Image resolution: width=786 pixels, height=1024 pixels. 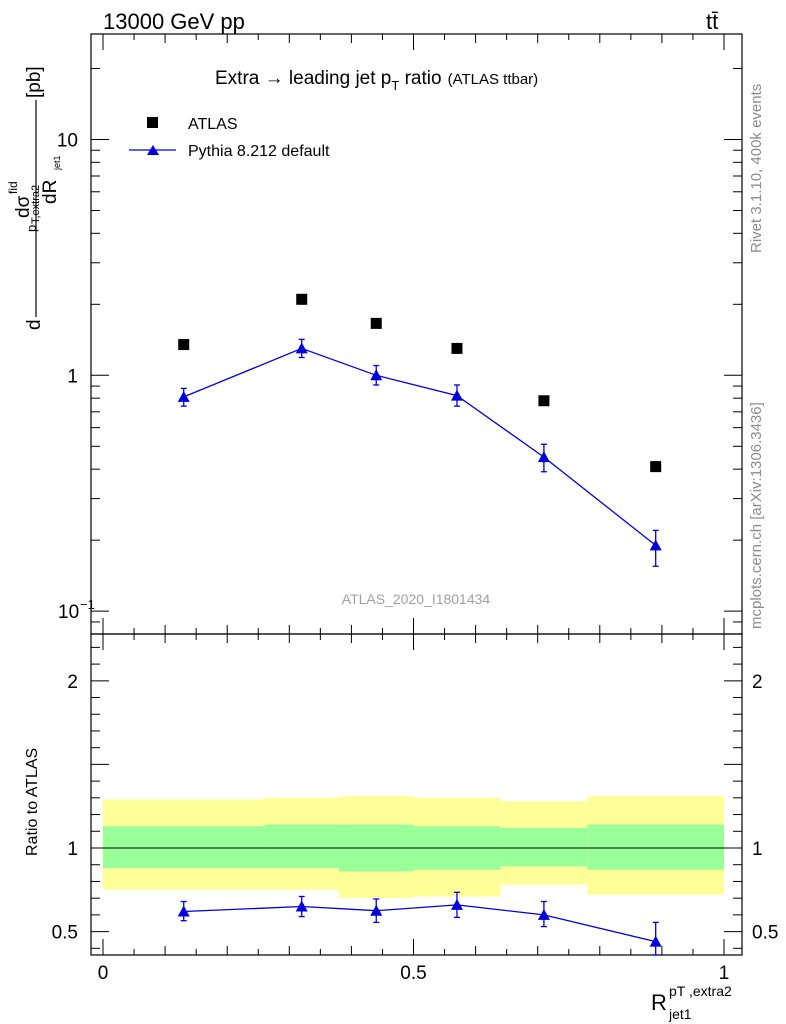 I want to click on pythia-ratio-line, so click(x=419, y=923).